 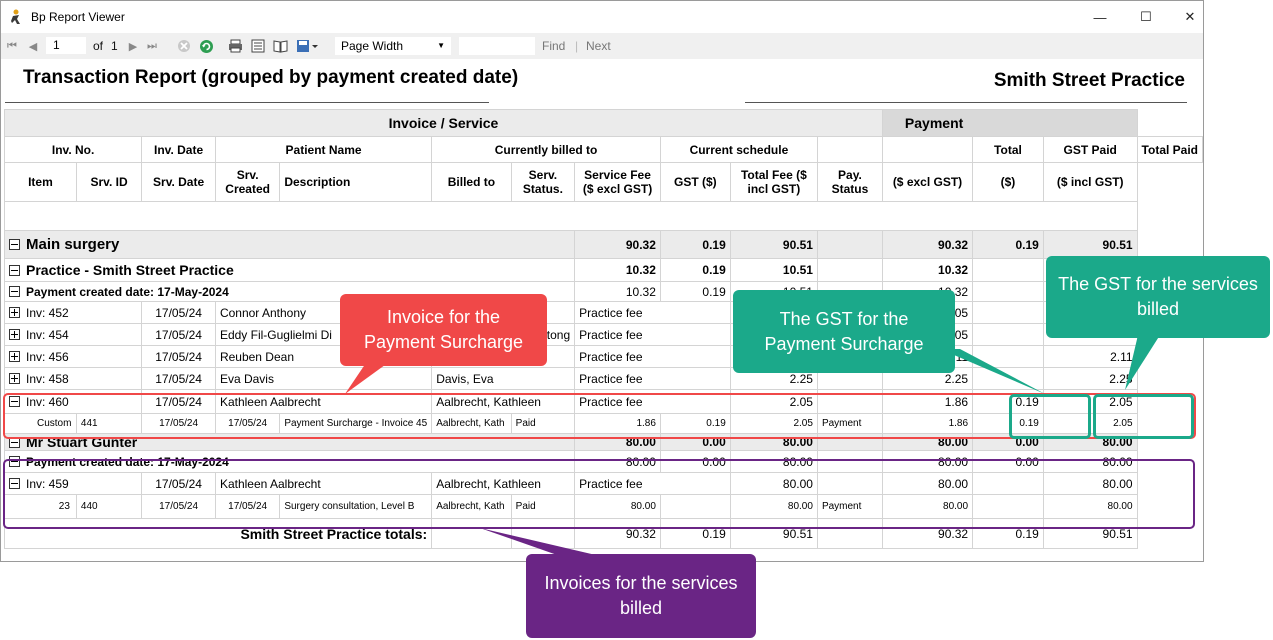 I want to click on find-input, so click(x=497, y=46).